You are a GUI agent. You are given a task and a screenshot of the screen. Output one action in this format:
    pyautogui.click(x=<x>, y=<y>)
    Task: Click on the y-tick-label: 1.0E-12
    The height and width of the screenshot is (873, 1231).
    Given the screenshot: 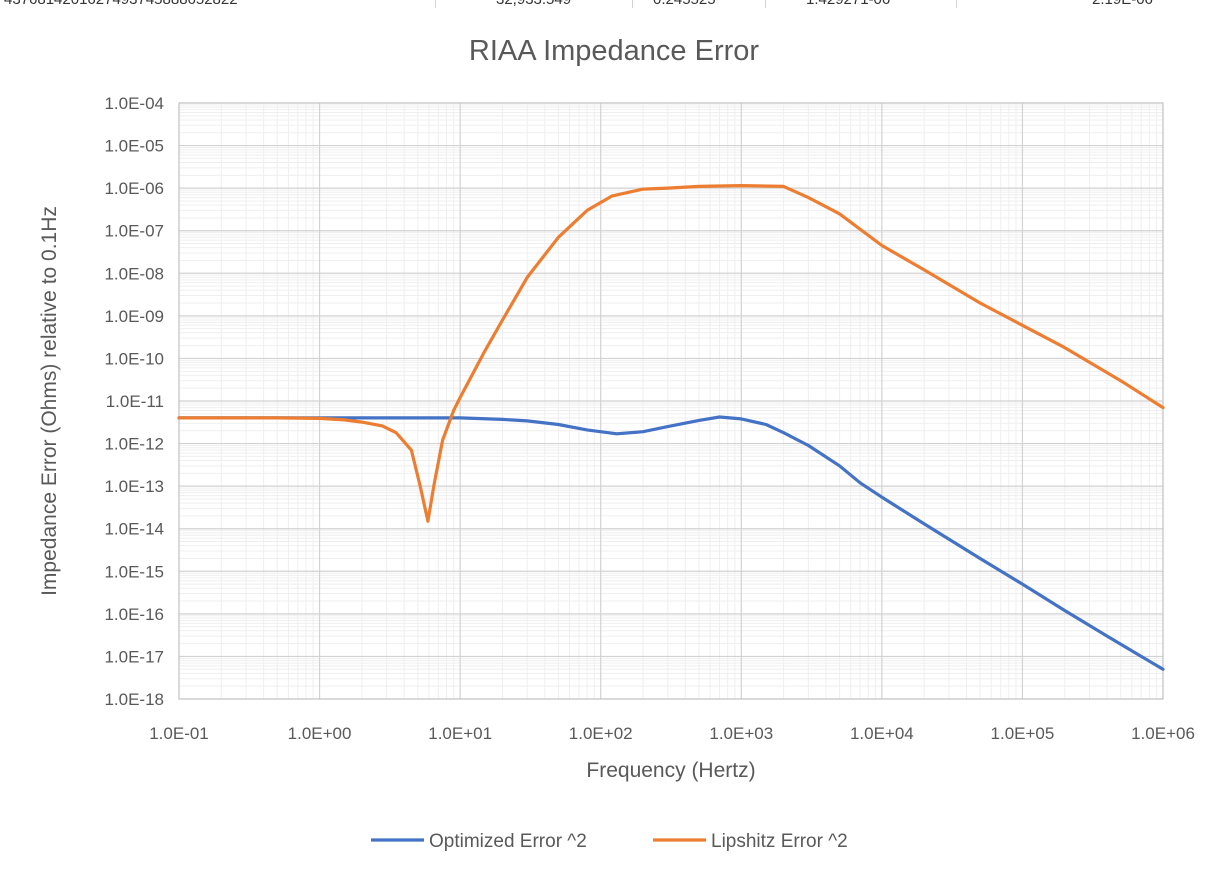 What is the action you would take?
    pyautogui.click(x=134, y=444)
    